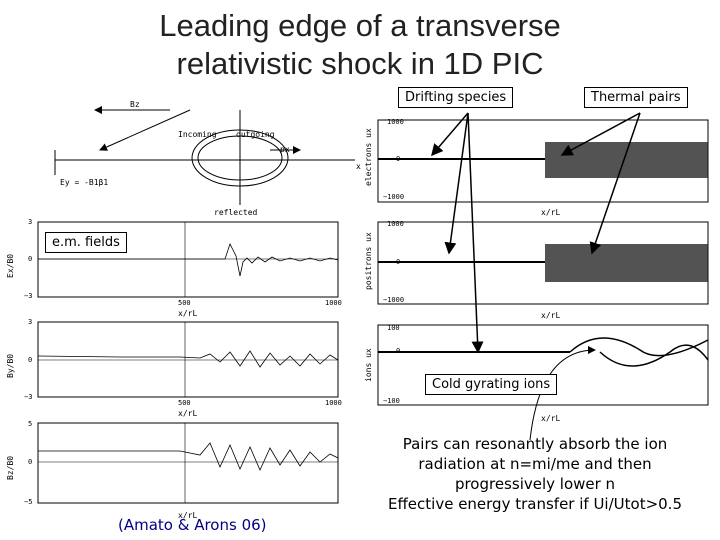  I want to click on bz-xlabel: x/rL, so click(188, 515).